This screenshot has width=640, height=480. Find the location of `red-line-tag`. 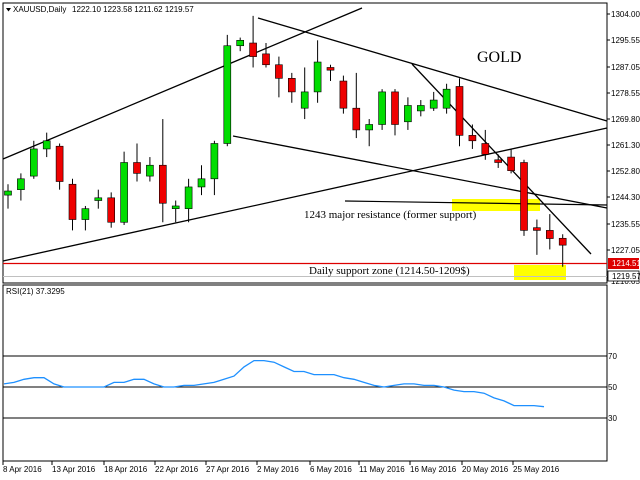

red-line-tag is located at coordinates (623, 263).